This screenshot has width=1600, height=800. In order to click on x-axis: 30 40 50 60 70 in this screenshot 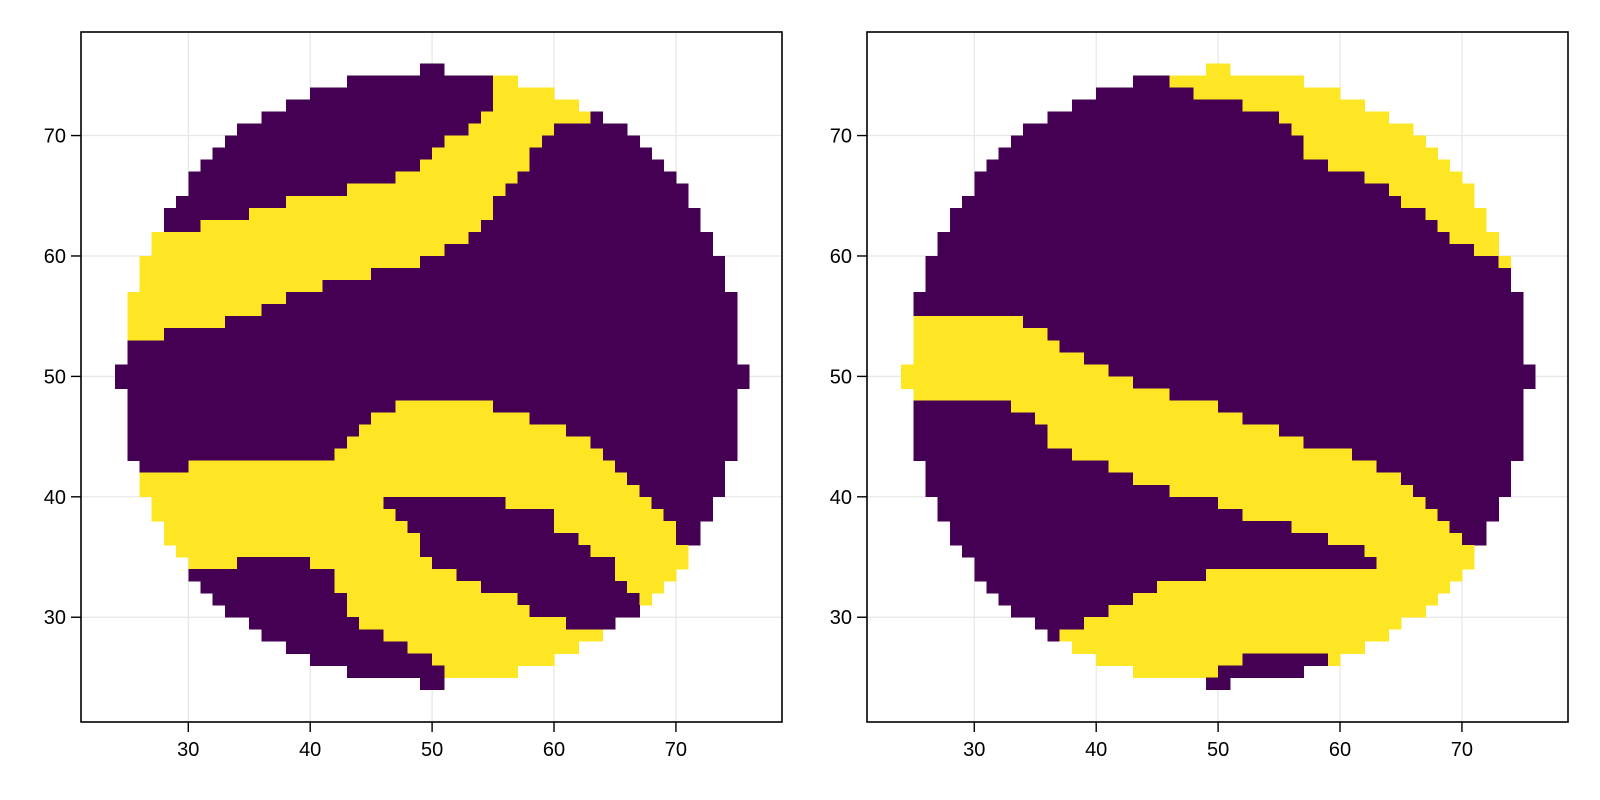, I will do `click(432, 741)`.